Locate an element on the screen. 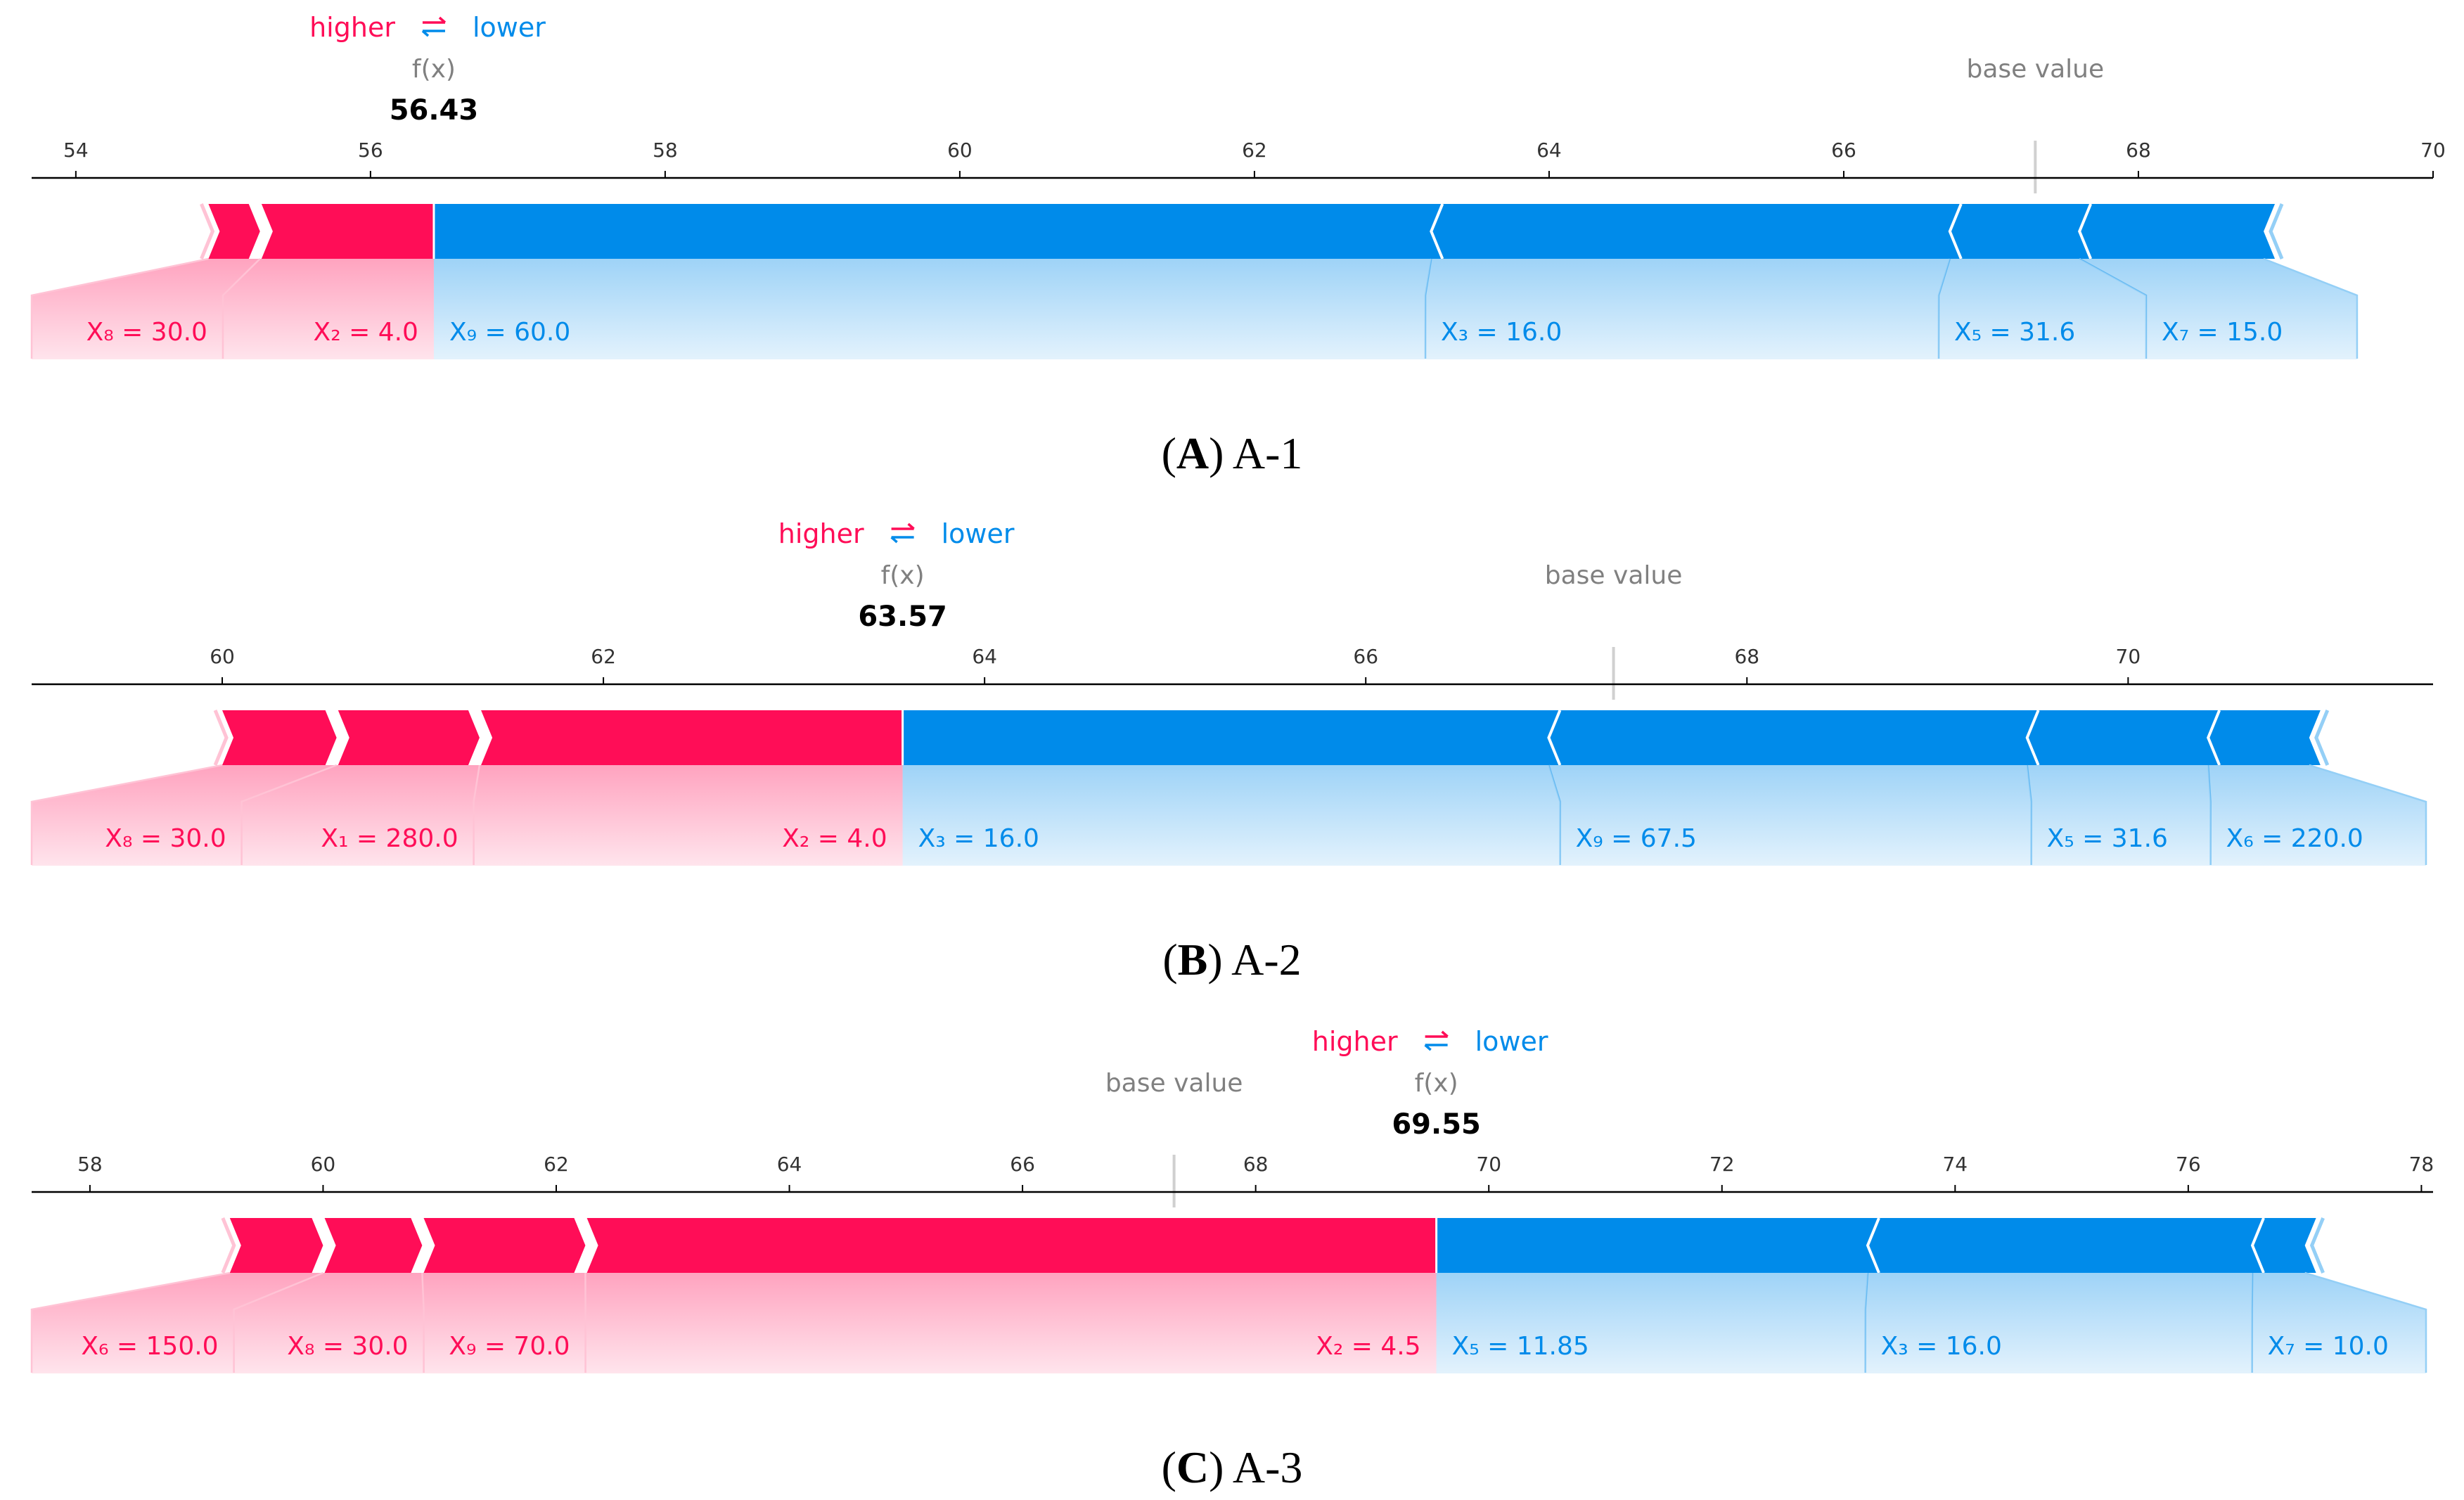 The height and width of the screenshot is (1500, 2464). panel-caption: (C) A-3 is located at coordinates (1232, 1467).